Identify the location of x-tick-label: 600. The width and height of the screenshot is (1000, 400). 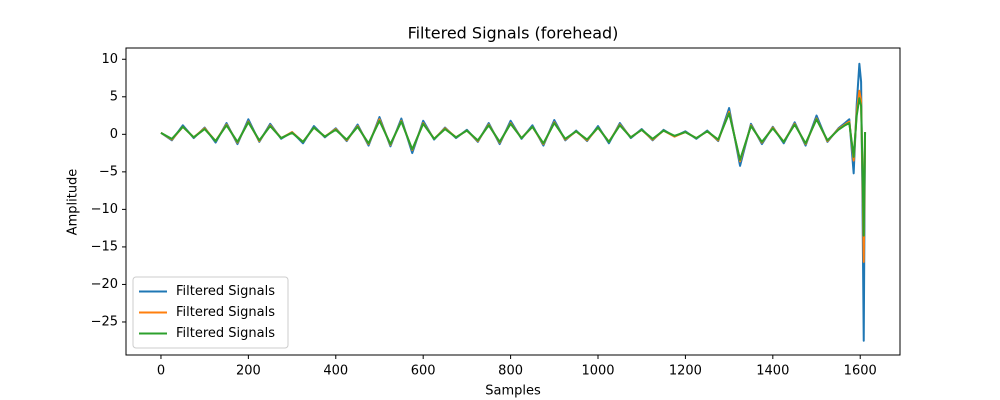
(423, 371).